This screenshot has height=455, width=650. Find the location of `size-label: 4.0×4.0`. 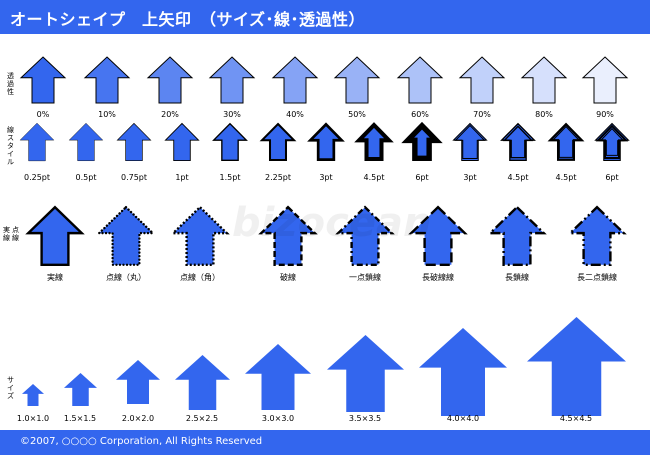

size-label: 4.0×4.0 is located at coordinates (463, 418).